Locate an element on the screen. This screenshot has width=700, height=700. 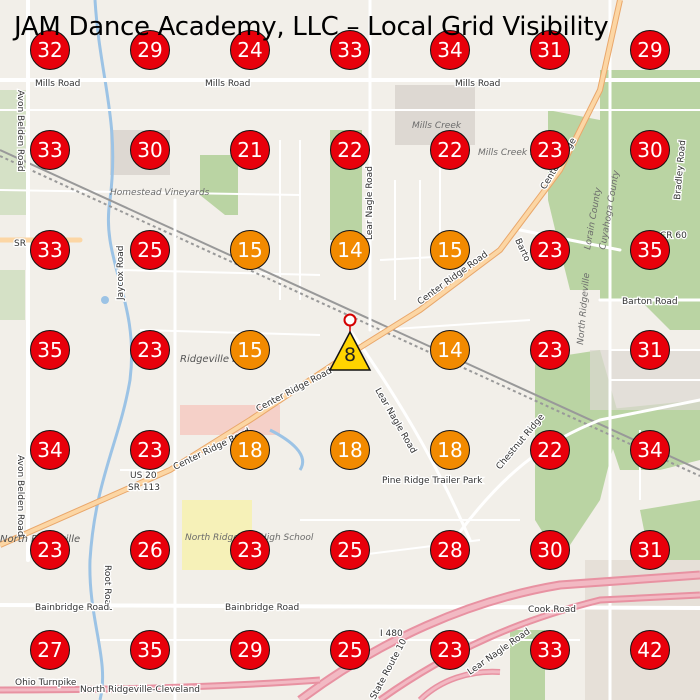
rank-marker: 42 is located at coordinates (650, 650).